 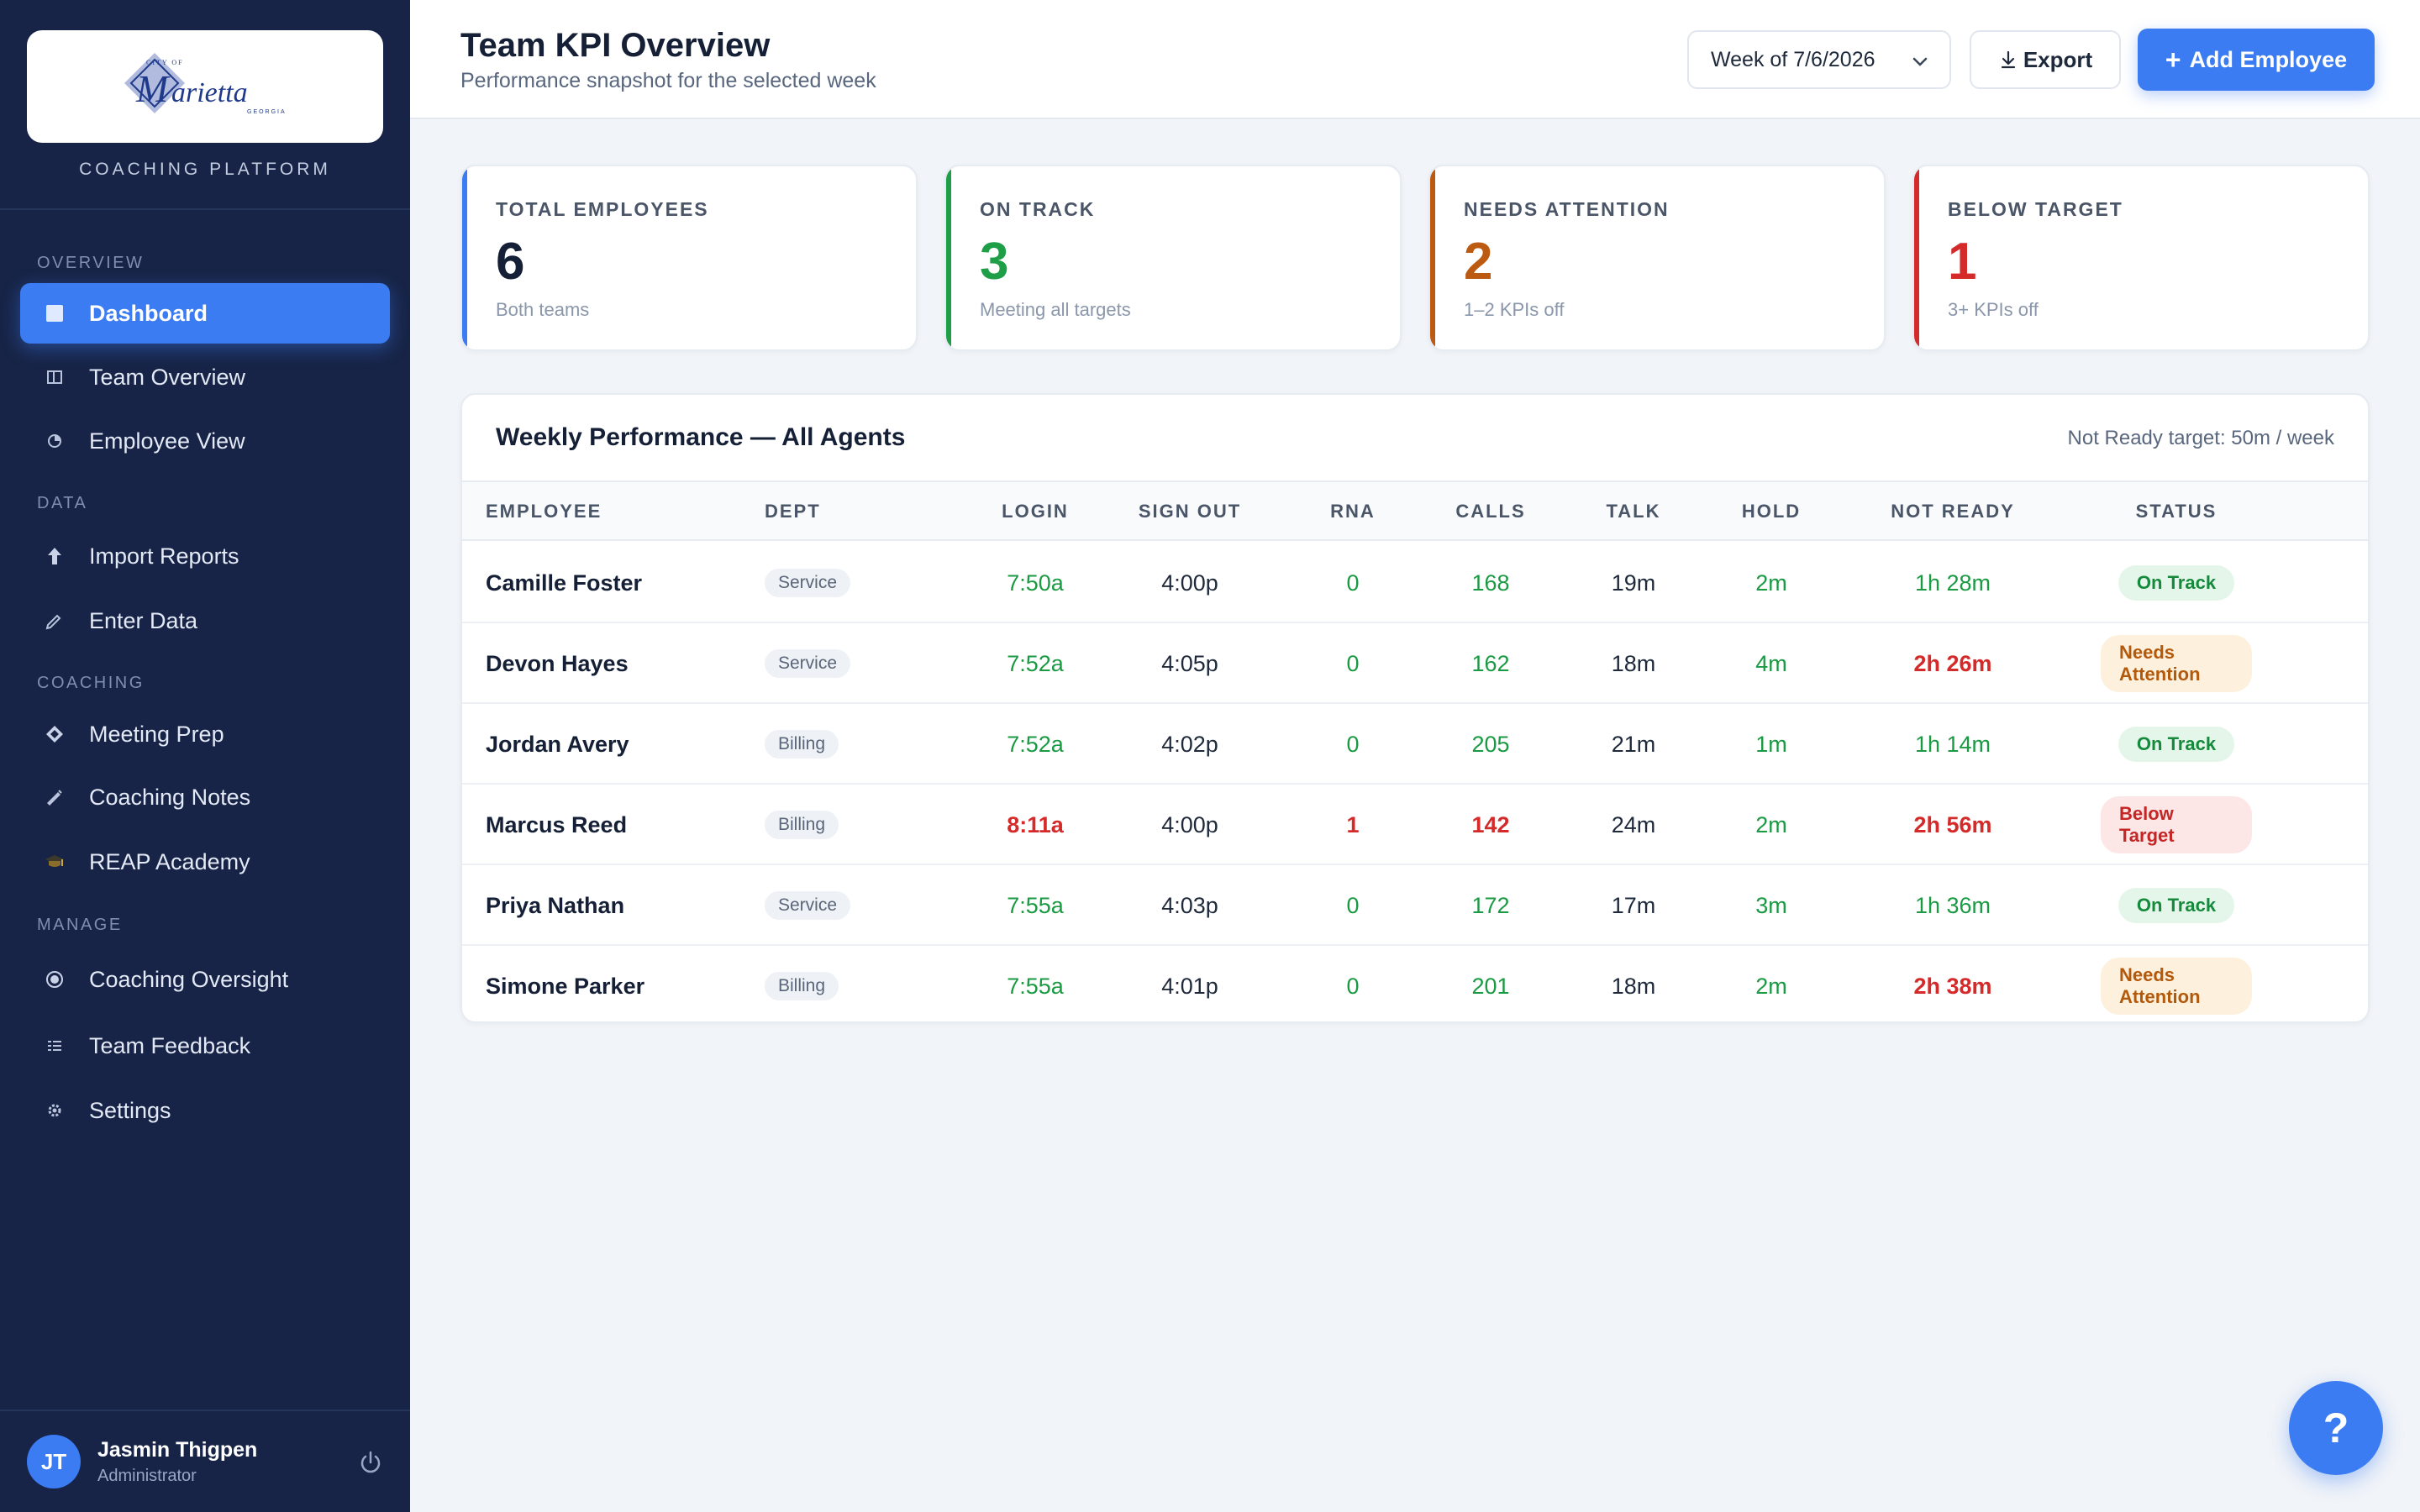 I want to click on platform-label: COACHING PLATFORM, so click(x=205, y=169).